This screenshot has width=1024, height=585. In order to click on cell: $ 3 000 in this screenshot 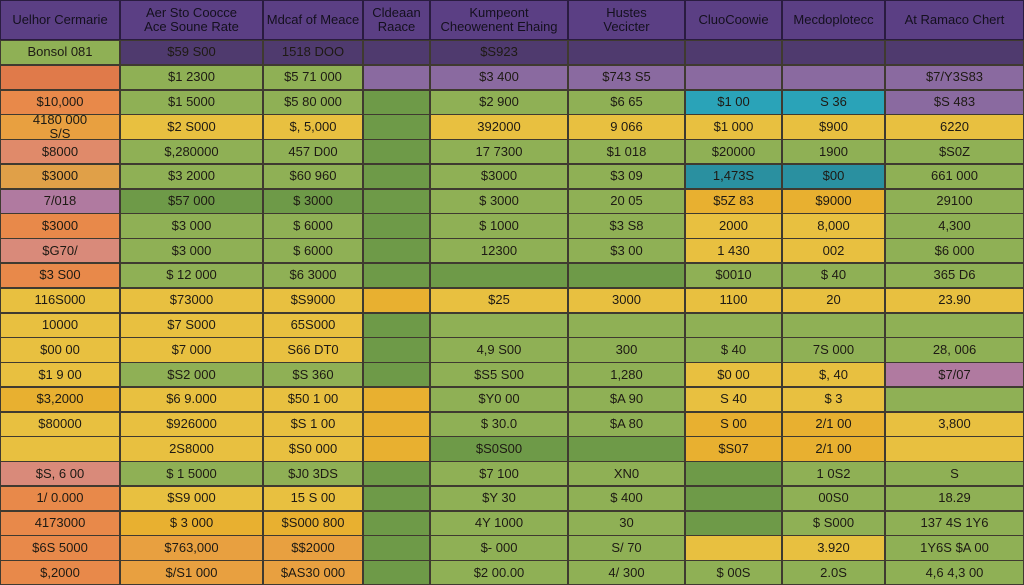, I will do `click(191, 523)`.